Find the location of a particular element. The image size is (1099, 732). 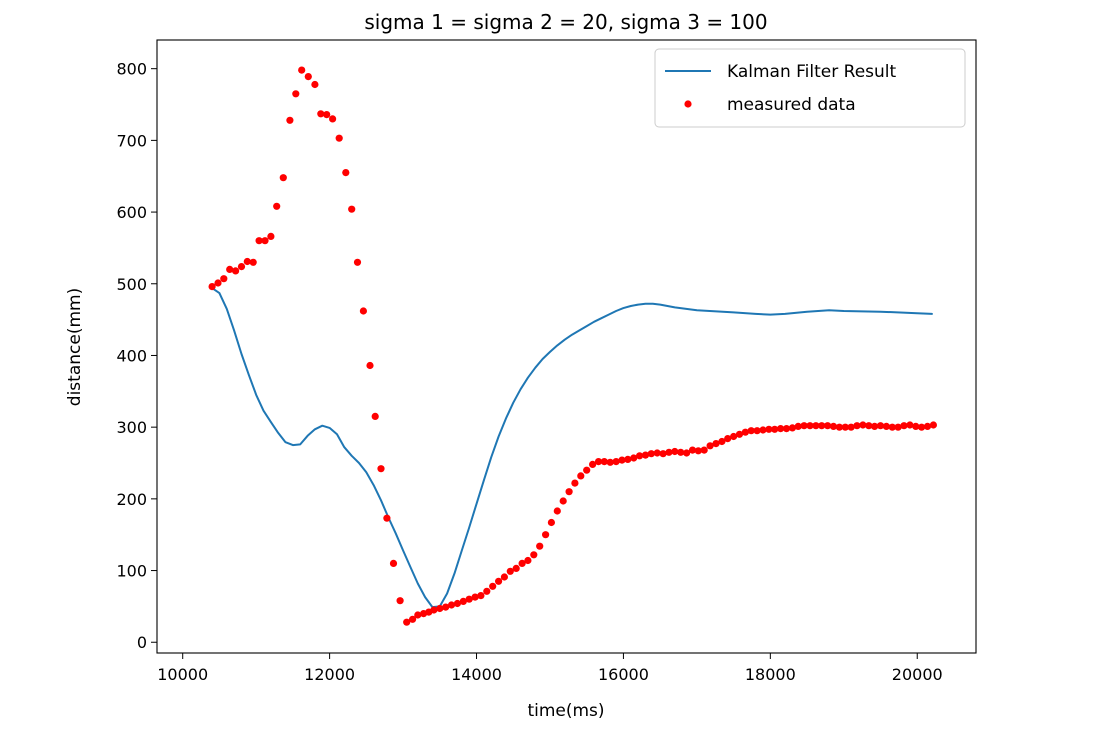

y-tick-label: 500 is located at coordinates (131, 284).